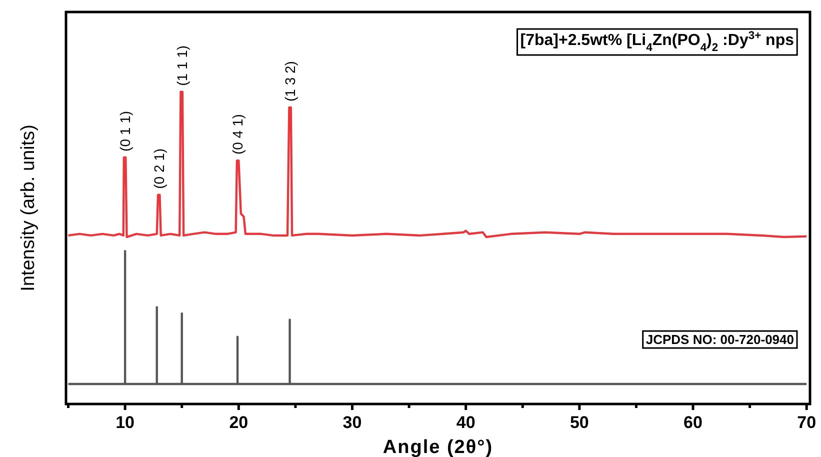 The image size is (821, 457). Describe the element at coordinates (466, 422) in the screenshot. I see `x-tick-label: 40` at that location.